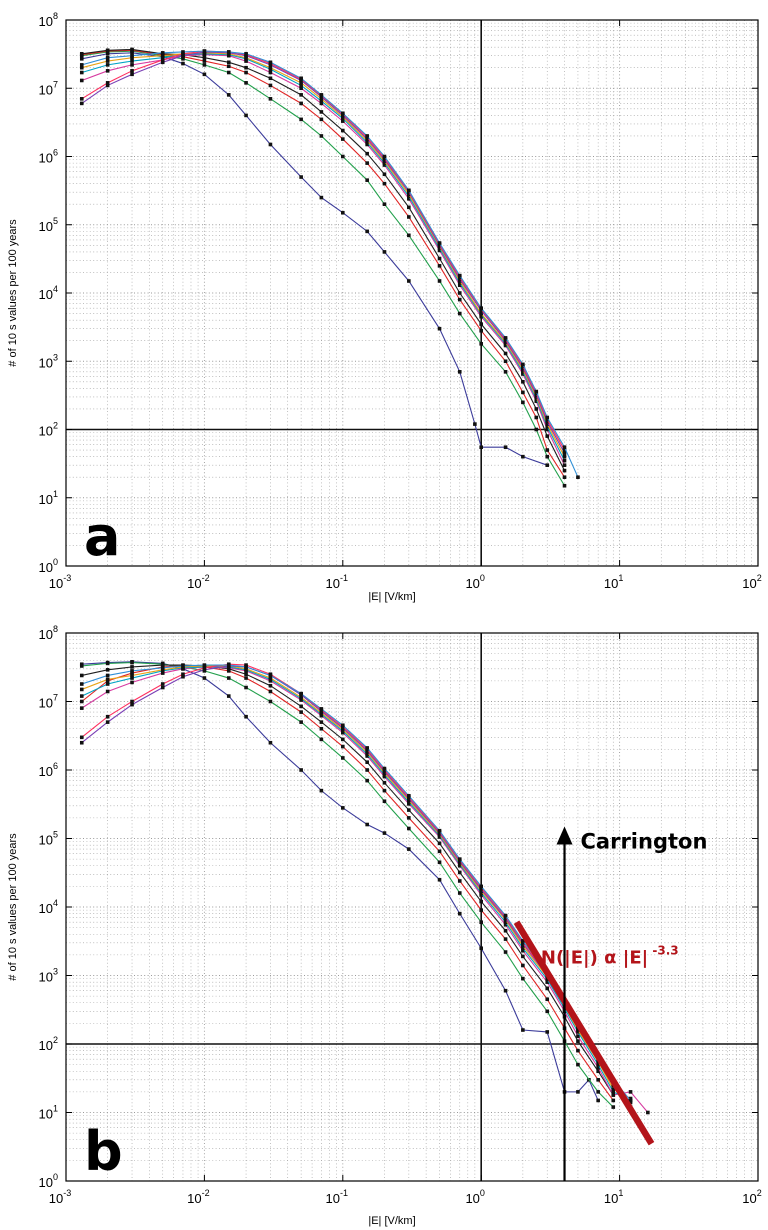  I want to click on y-tick-label: 10⁰, so click(48, 1181).